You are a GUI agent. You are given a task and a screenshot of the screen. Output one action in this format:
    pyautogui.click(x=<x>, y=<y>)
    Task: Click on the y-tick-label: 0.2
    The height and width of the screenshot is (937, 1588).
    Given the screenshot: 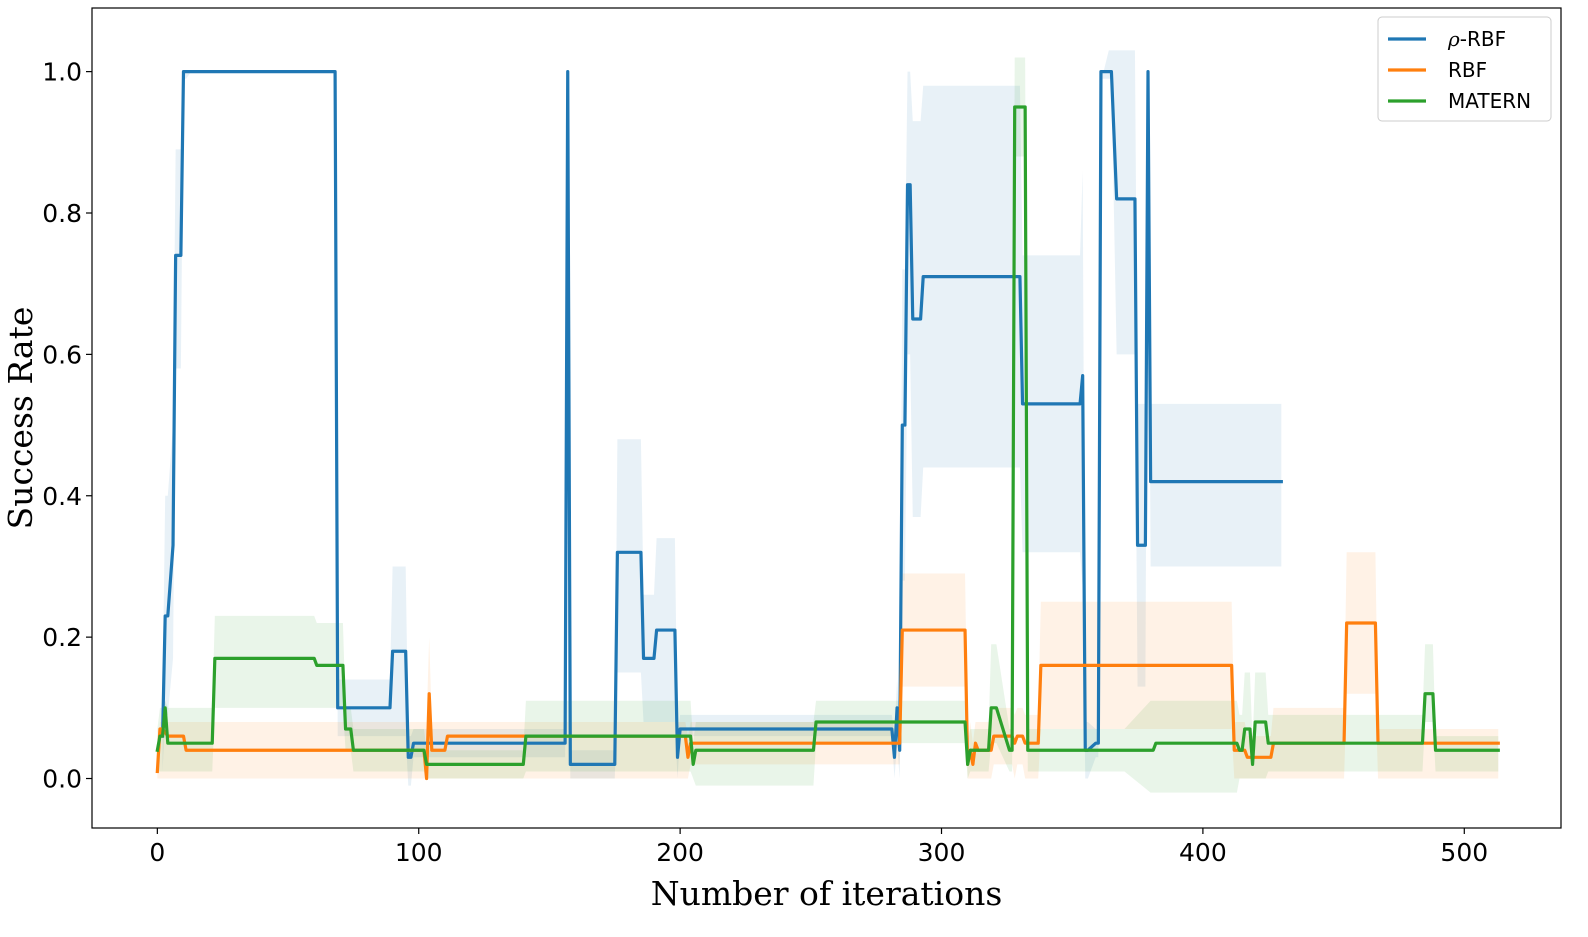 What is the action you would take?
    pyautogui.click(x=62, y=637)
    